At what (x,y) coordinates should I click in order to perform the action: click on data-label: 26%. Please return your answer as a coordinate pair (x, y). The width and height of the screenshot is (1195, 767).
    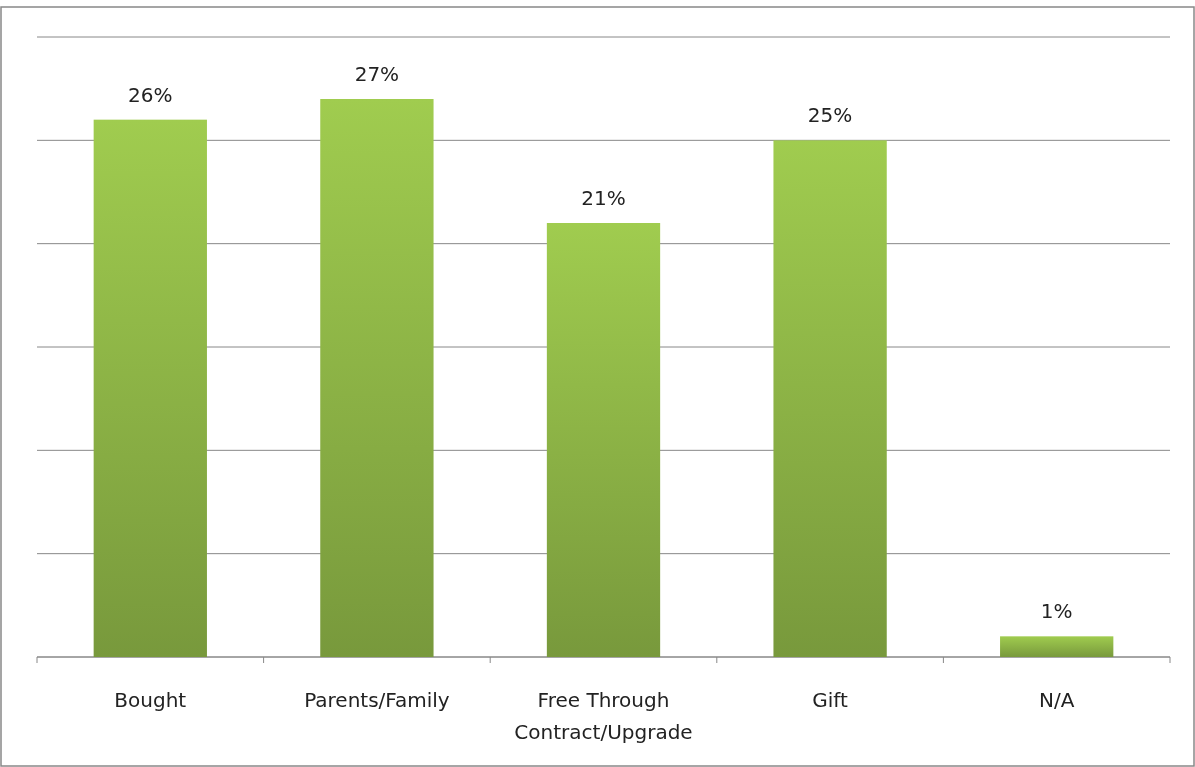
    Looking at the image, I should click on (150, 94).